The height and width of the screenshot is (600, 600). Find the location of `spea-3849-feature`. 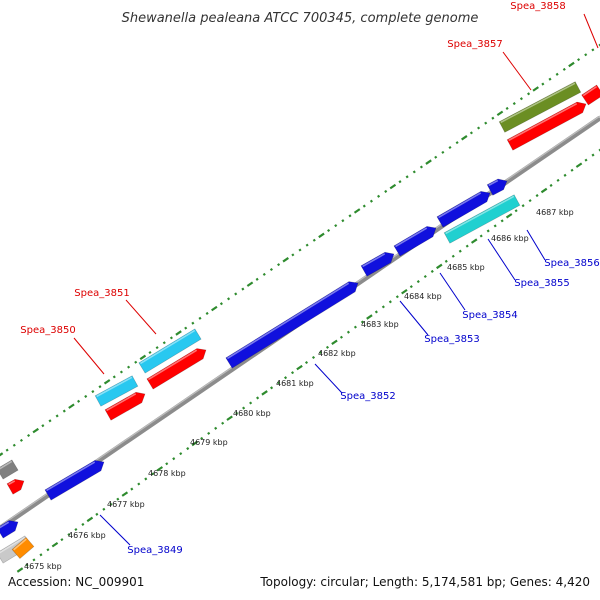

spea-3849-feature is located at coordinates (74, 480).